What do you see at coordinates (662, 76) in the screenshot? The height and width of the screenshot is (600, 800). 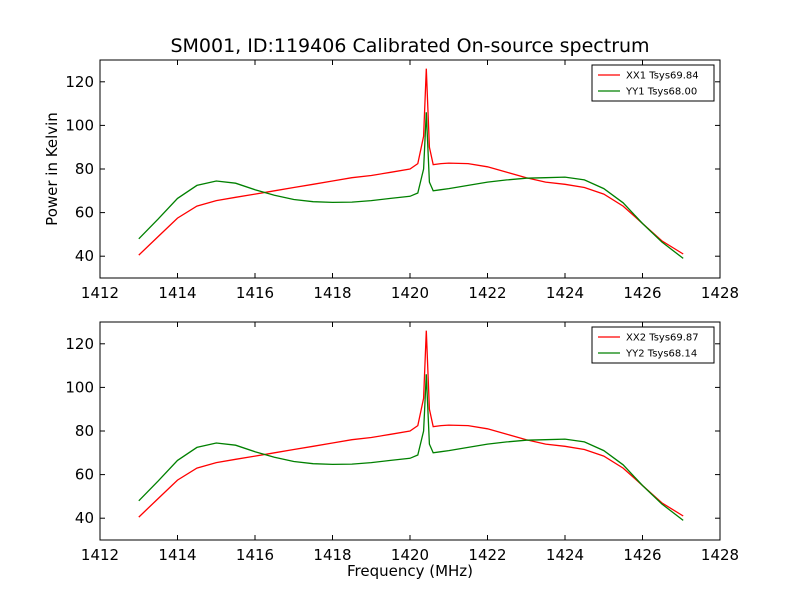 I see `legend-label: XX1 Tsys69.84` at bounding box center [662, 76].